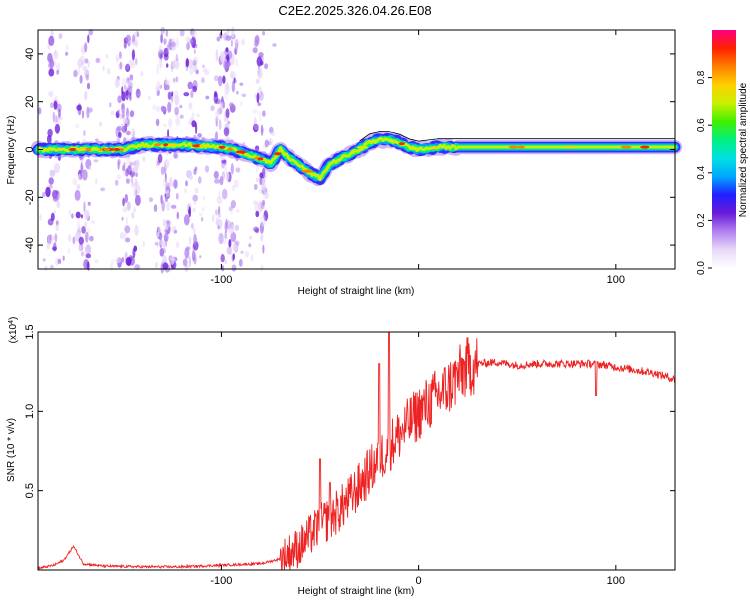 Image resolution: width=750 pixels, height=600 pixels. I want to click on snr-xlabel: Height of straight line (km), so click(356, 591).